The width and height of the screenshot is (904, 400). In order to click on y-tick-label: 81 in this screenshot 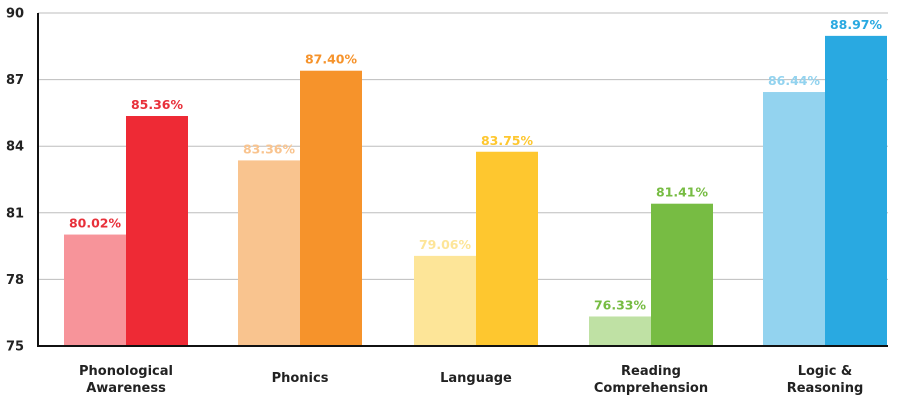, I will do `click(15, 213)`.